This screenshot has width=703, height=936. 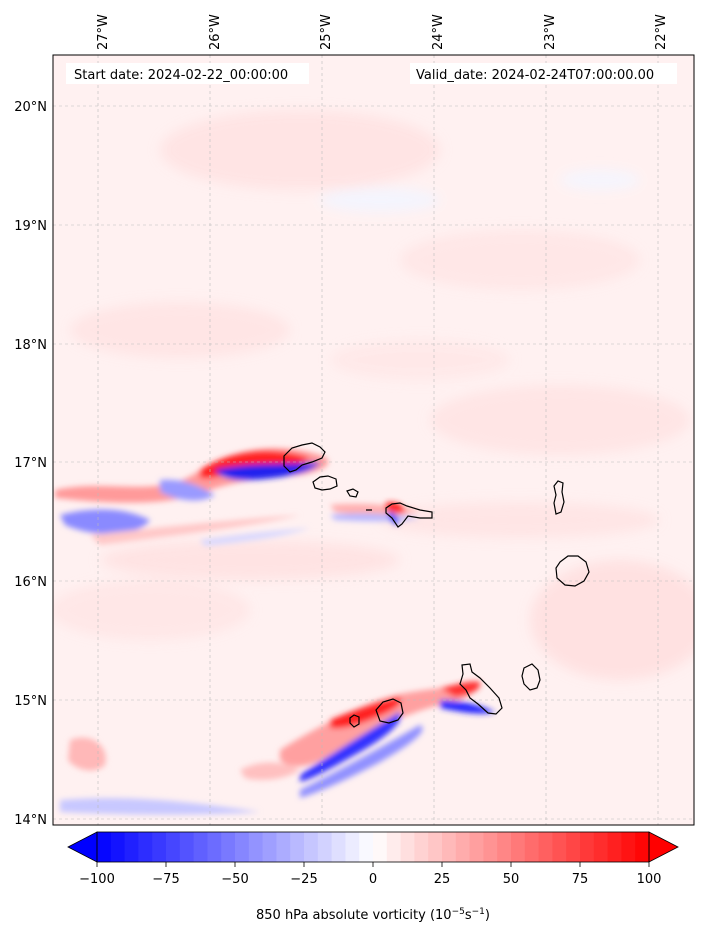 I want to click on lat-tick-label: 14°N, so click(x=30, y=820).